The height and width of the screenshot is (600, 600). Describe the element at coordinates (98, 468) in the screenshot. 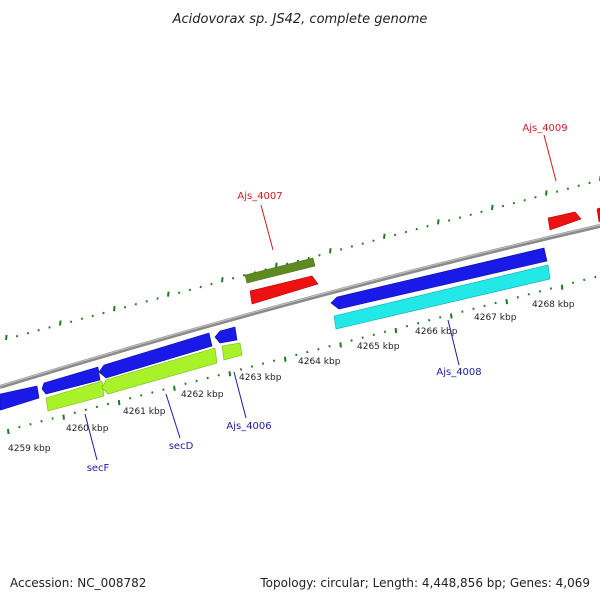

I see `gene-label-secf: secF` at that location.